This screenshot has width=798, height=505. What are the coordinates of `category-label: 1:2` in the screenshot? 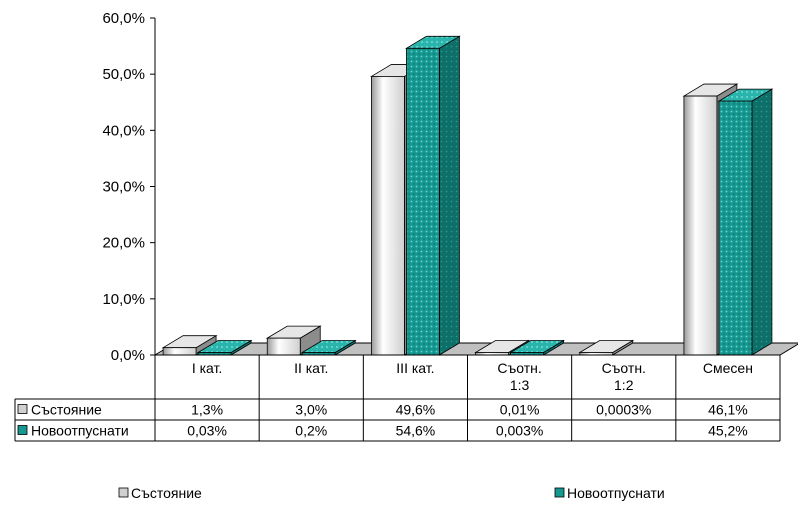 It's located at (624, 385).